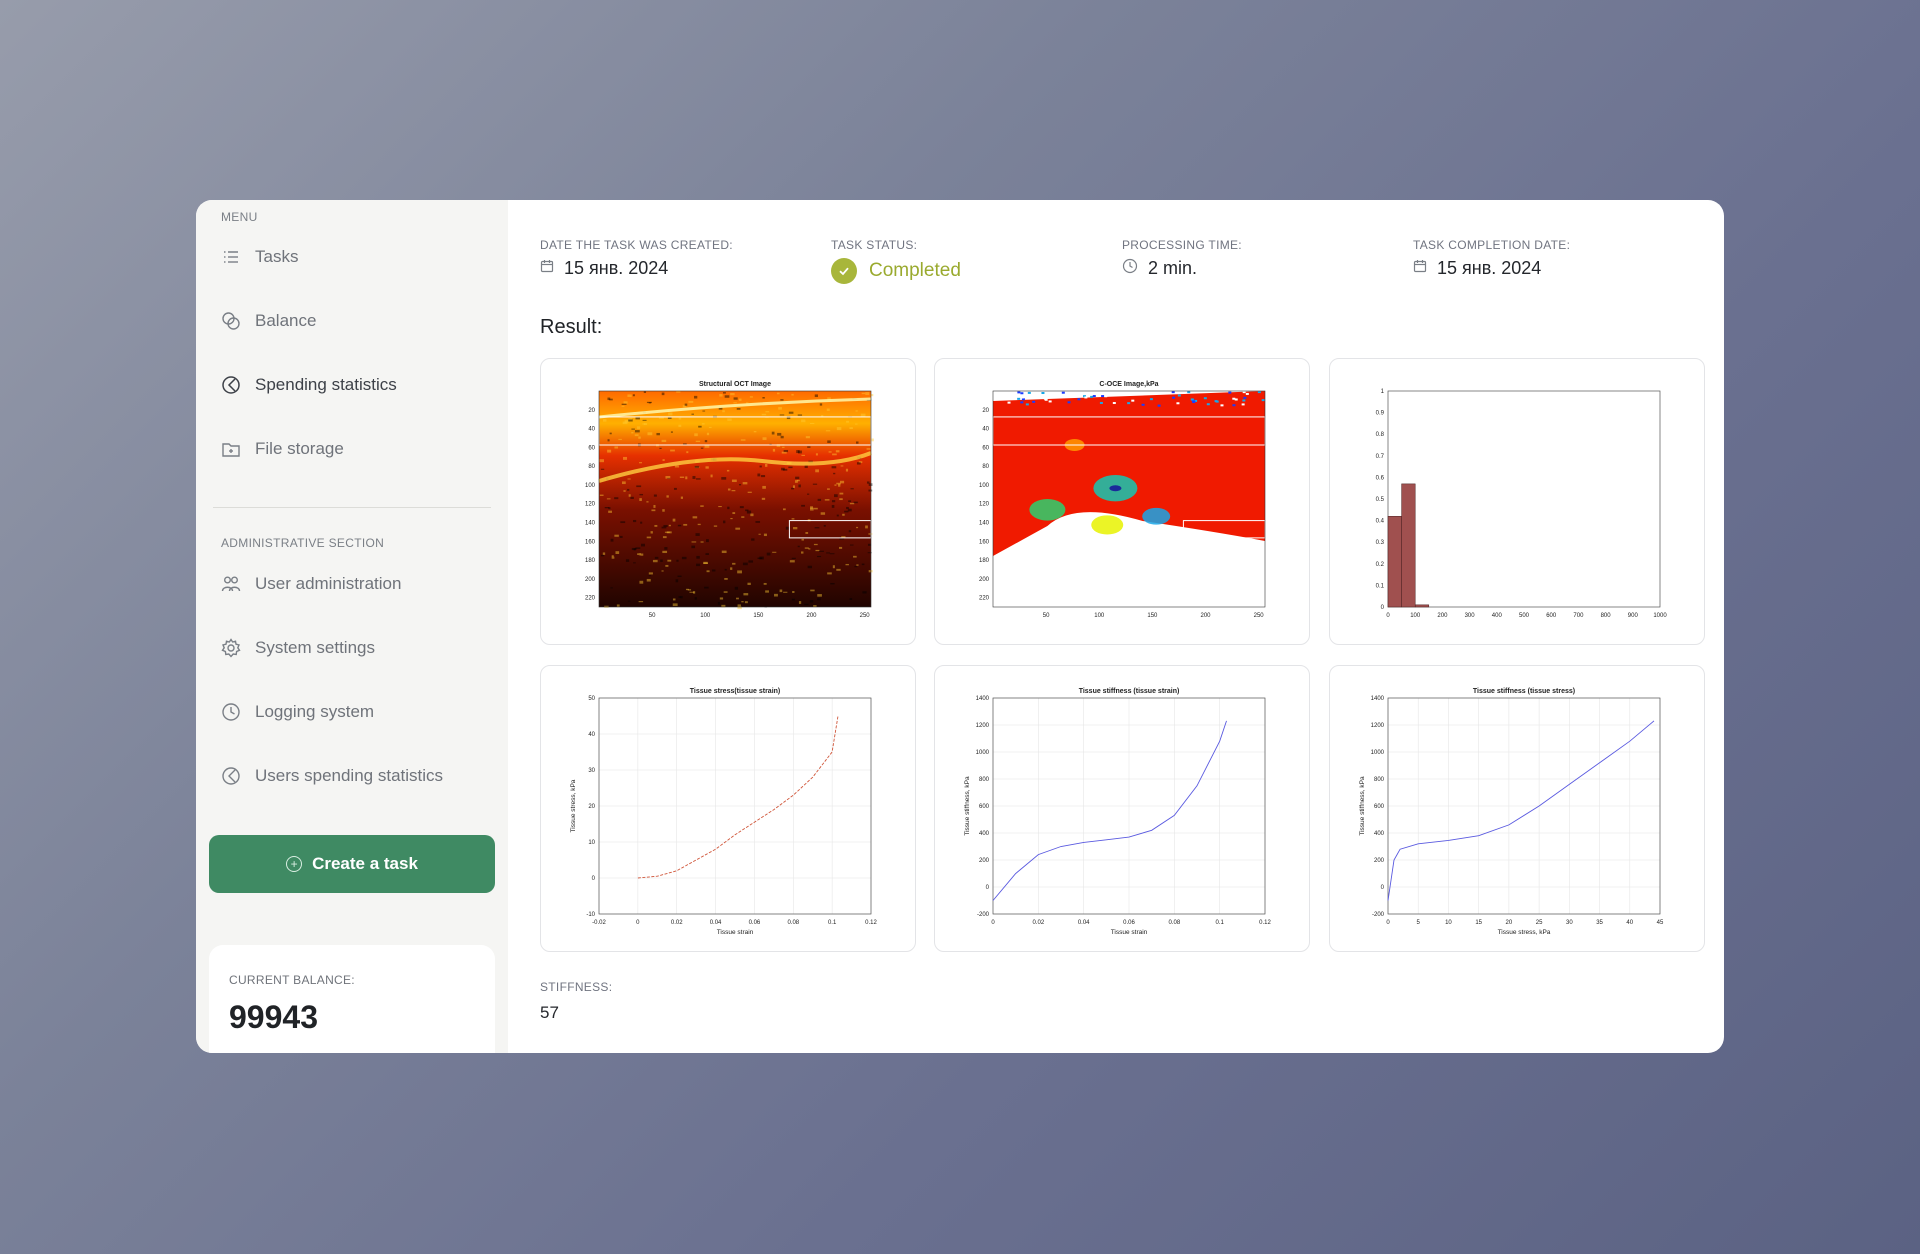  What do you see at coordinates (1378, 726) in the screenshot?
I see `y-tick-label: 1200` at bounding box center [1378, 726].